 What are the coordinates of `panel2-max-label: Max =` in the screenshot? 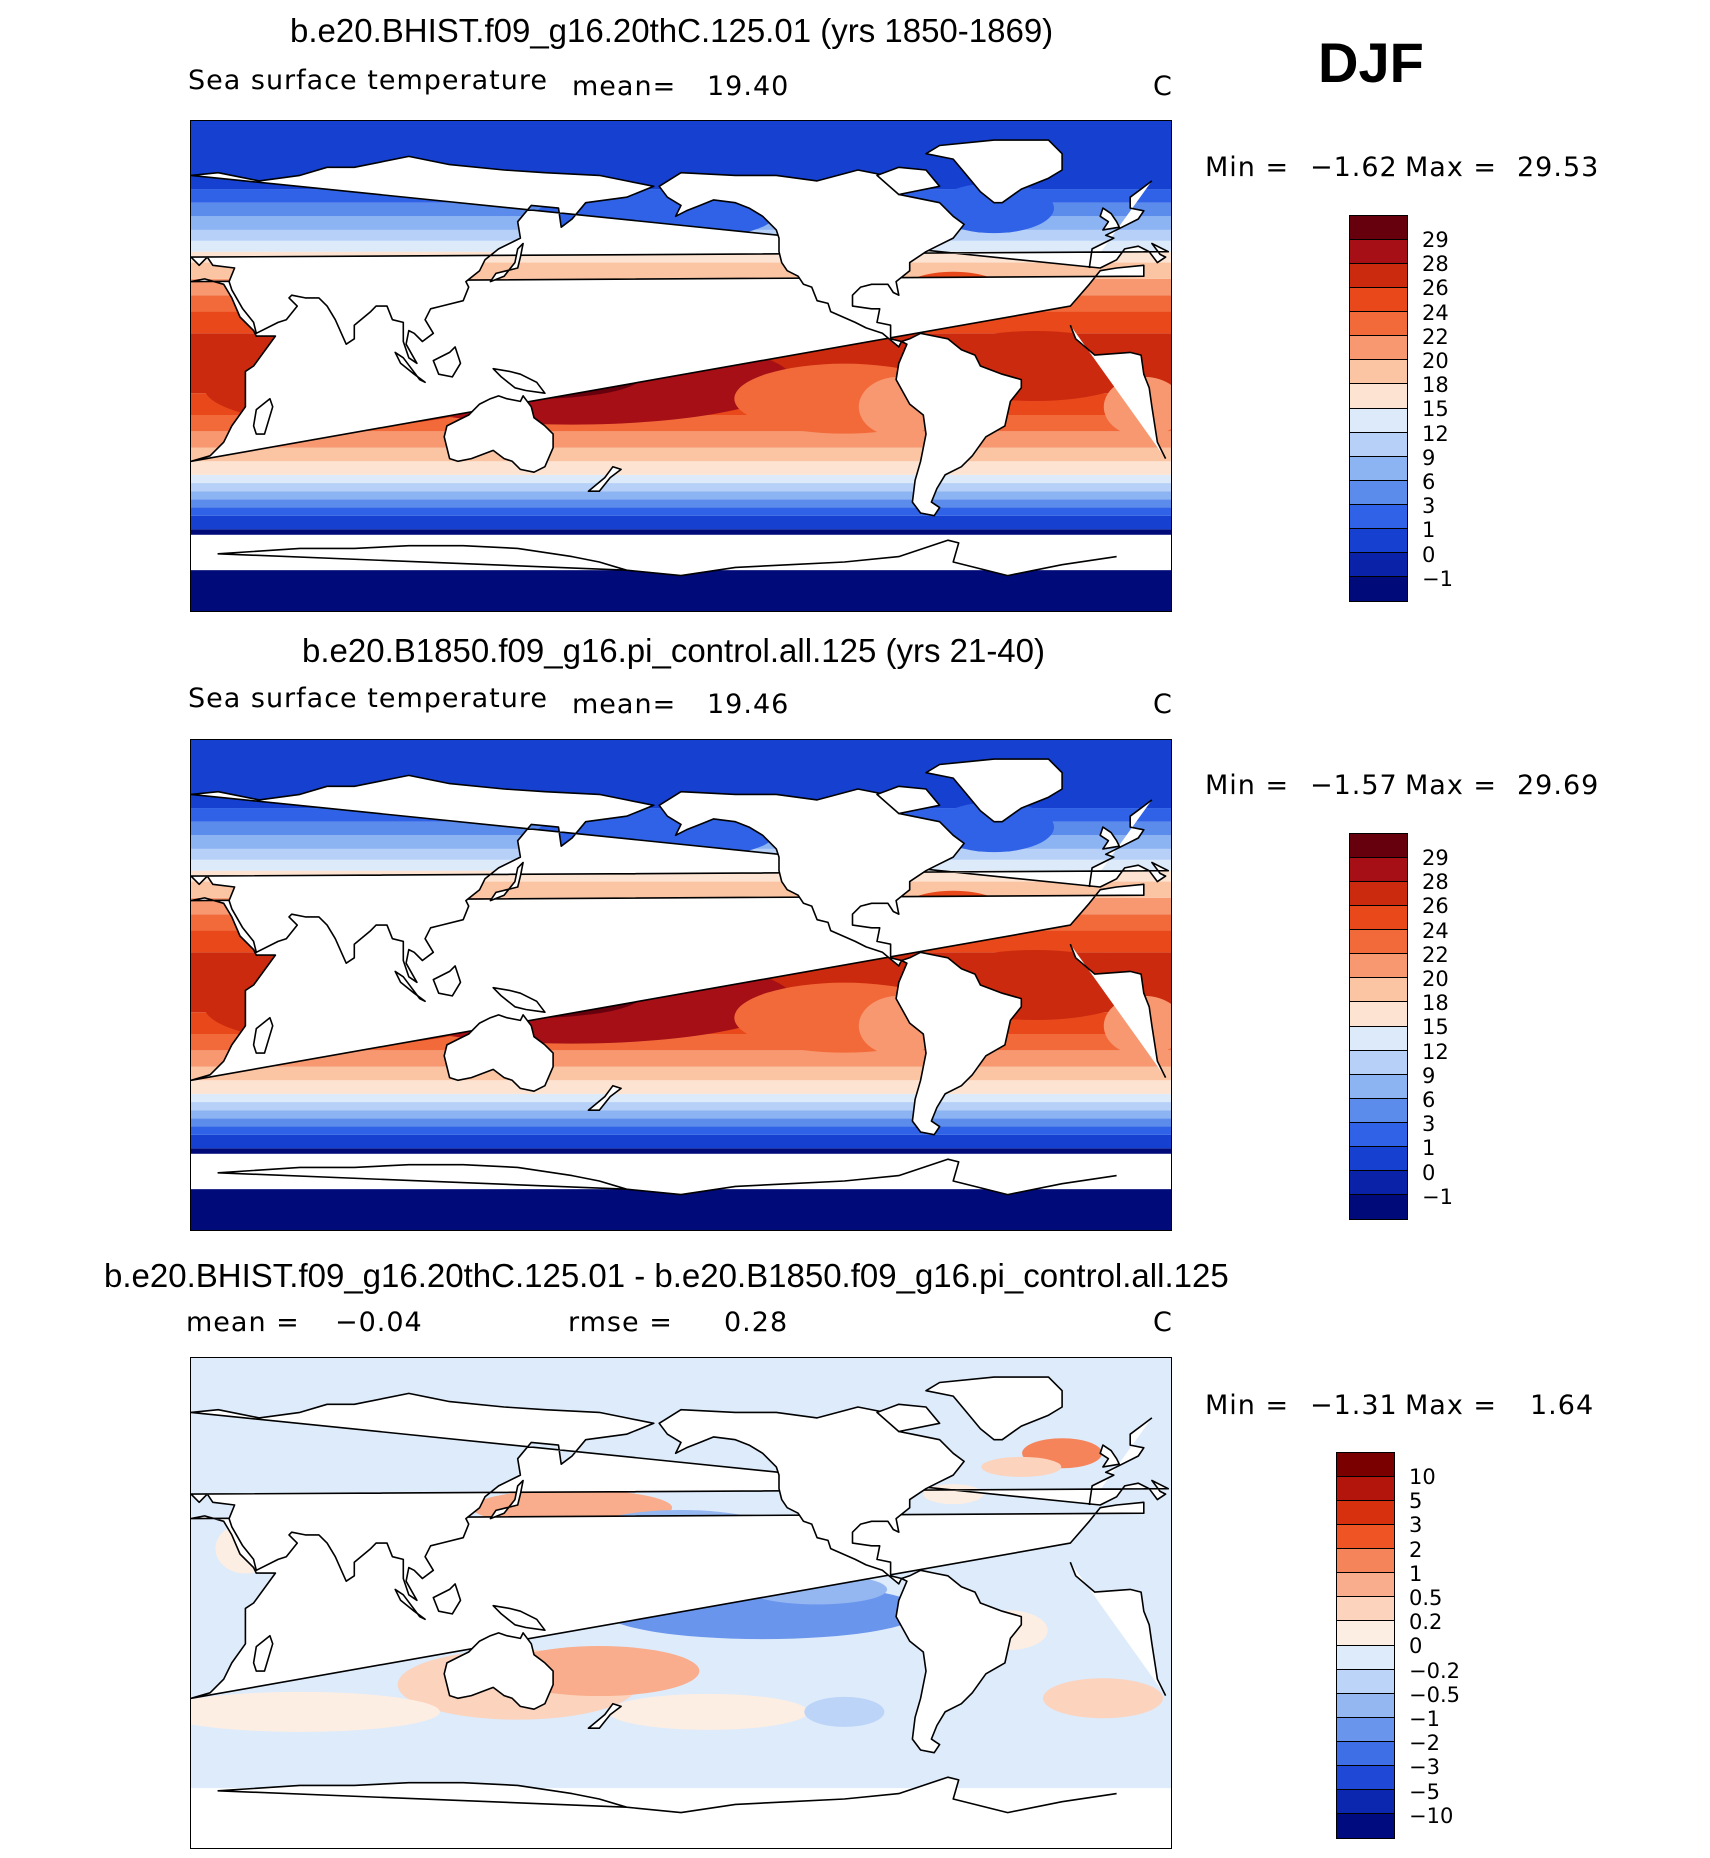 It's located at (1451, 785).